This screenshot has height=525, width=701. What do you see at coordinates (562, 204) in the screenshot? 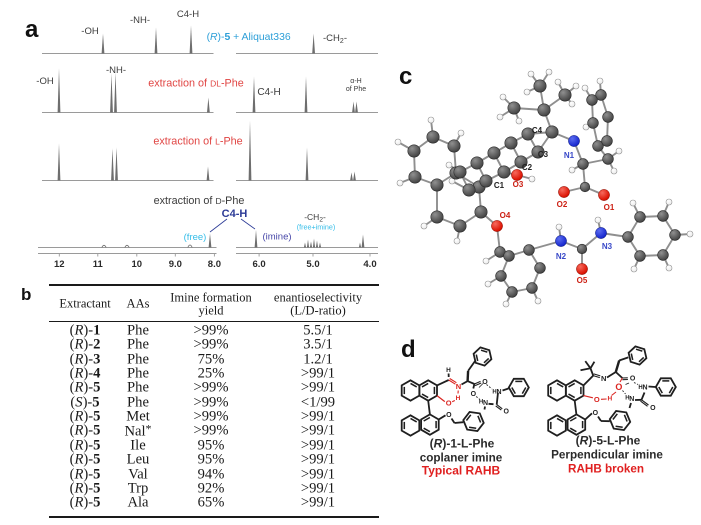
I see `svg-text: O2` at bounding box center [562, 204].